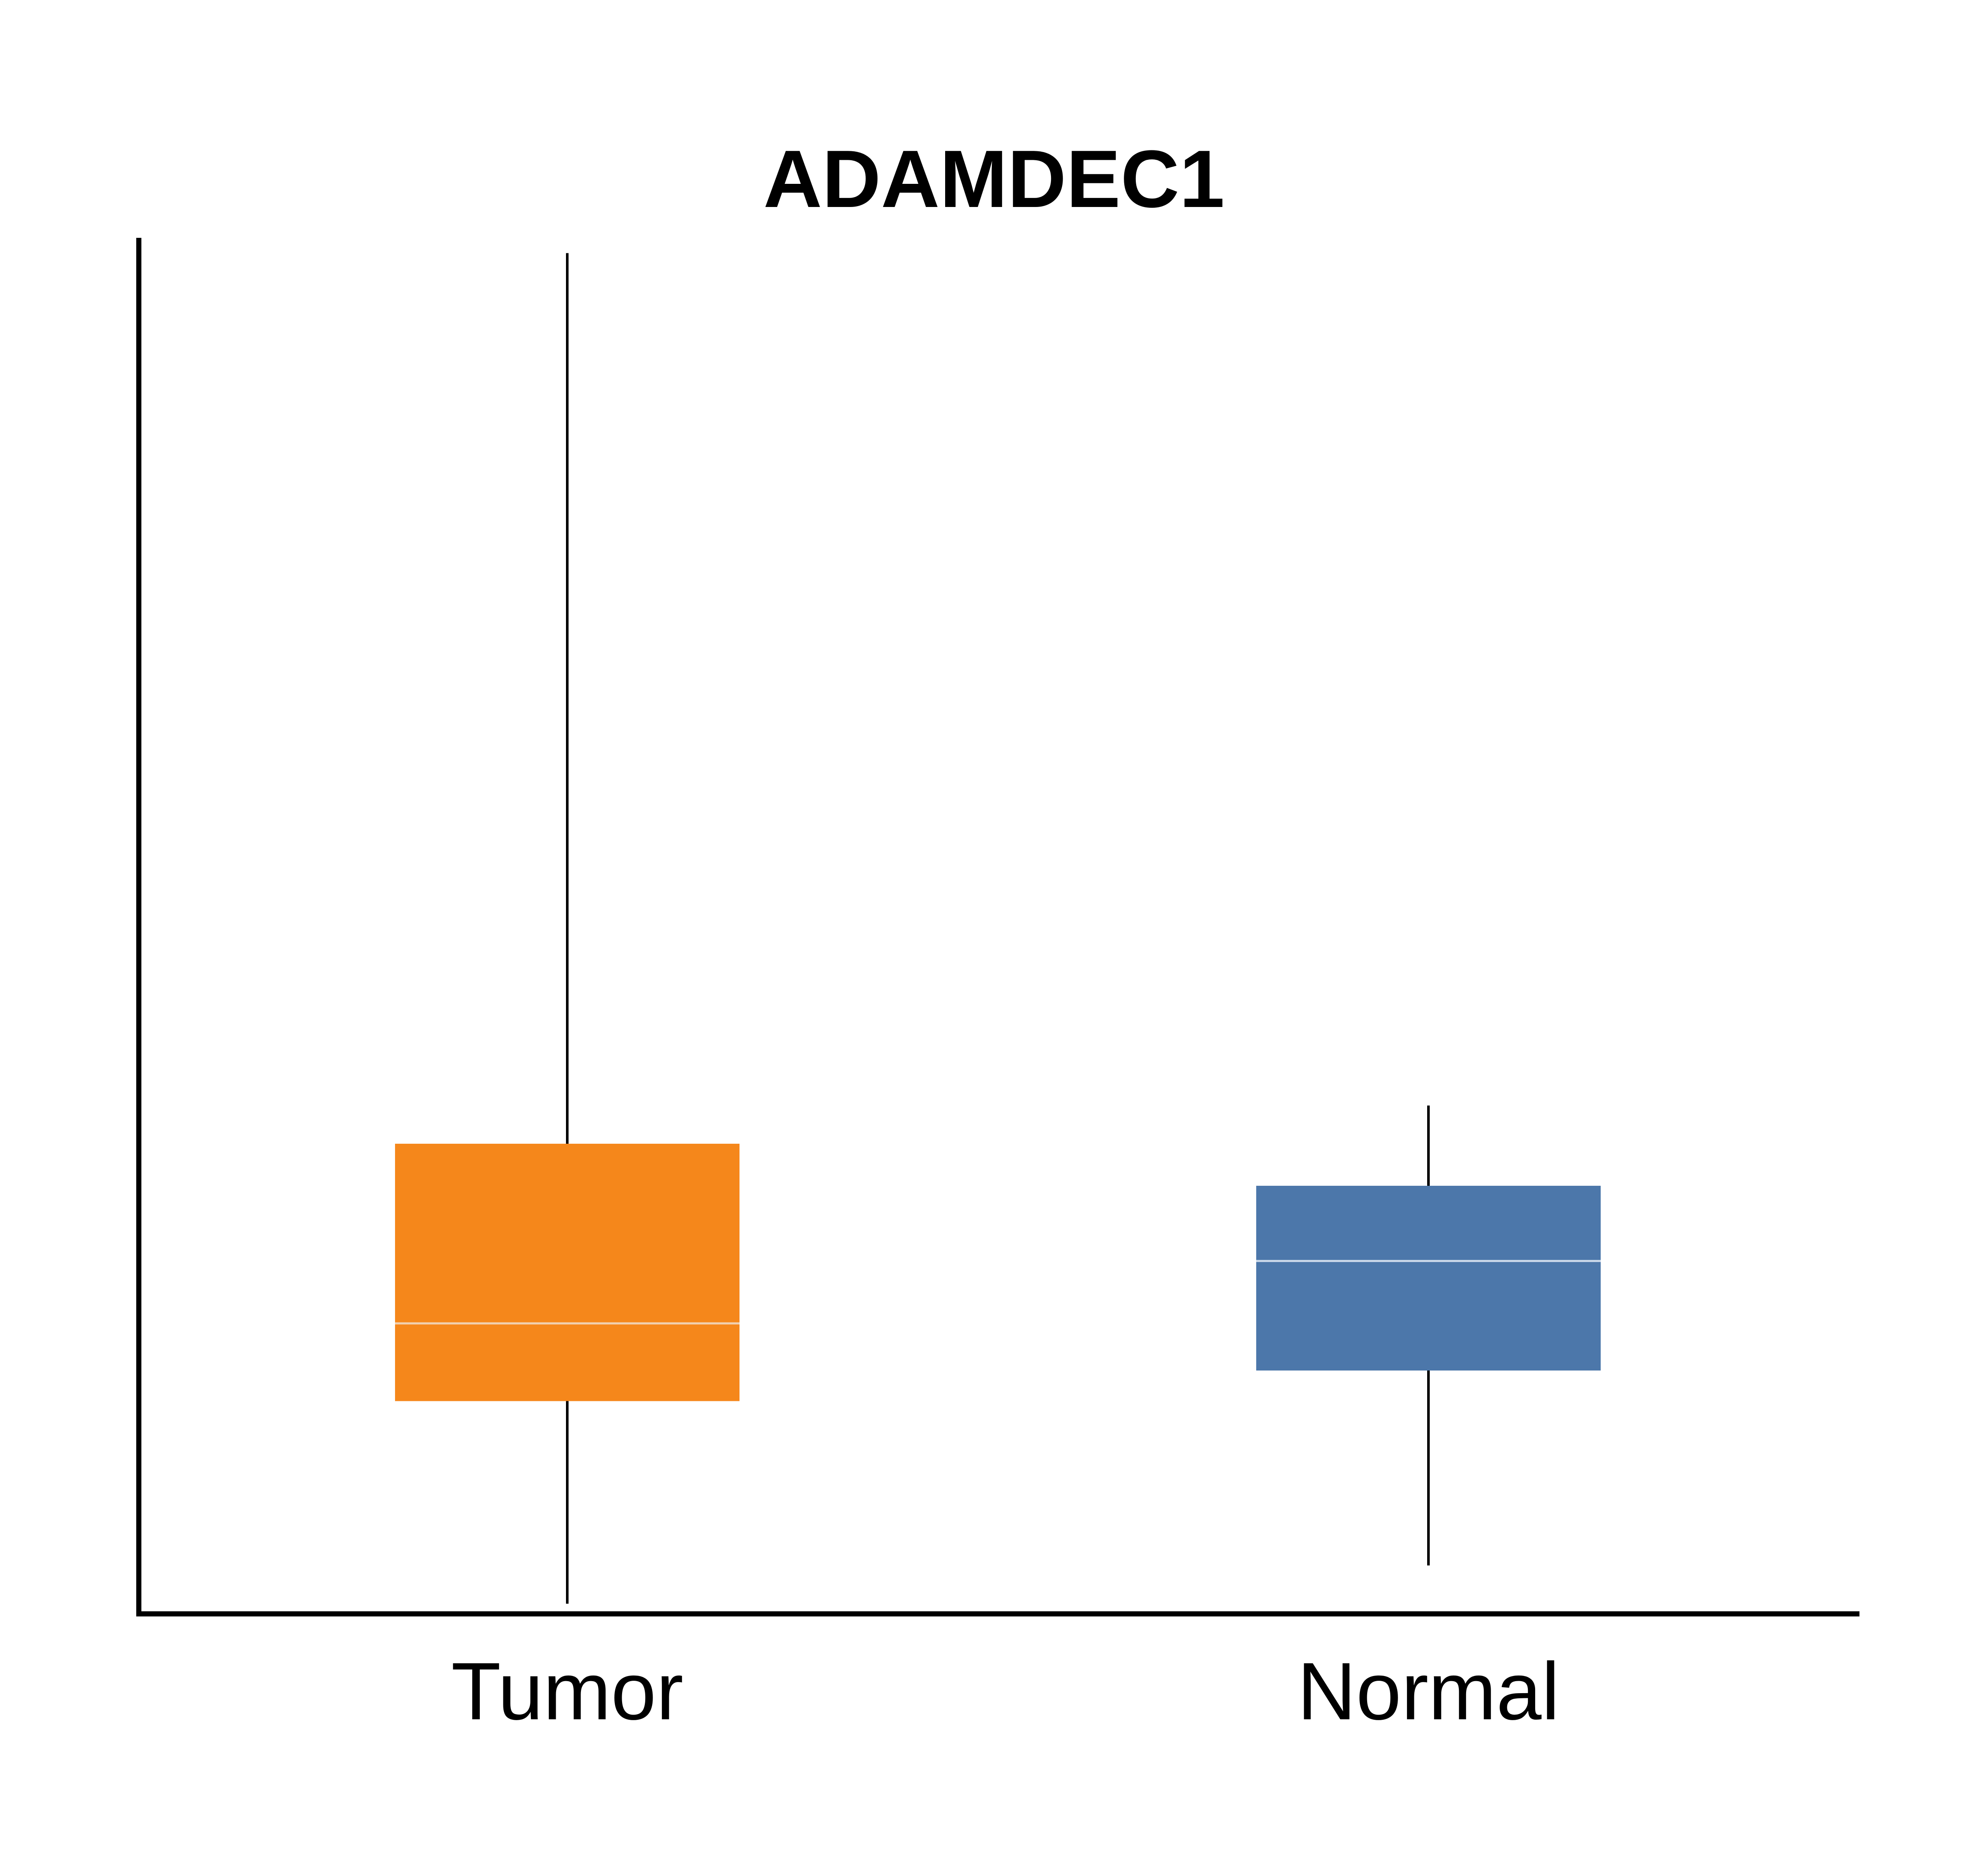  Describe the element at coordinates (994, 179) in the screenshot. I see `chart-title: ADAMDEC1` at that location.